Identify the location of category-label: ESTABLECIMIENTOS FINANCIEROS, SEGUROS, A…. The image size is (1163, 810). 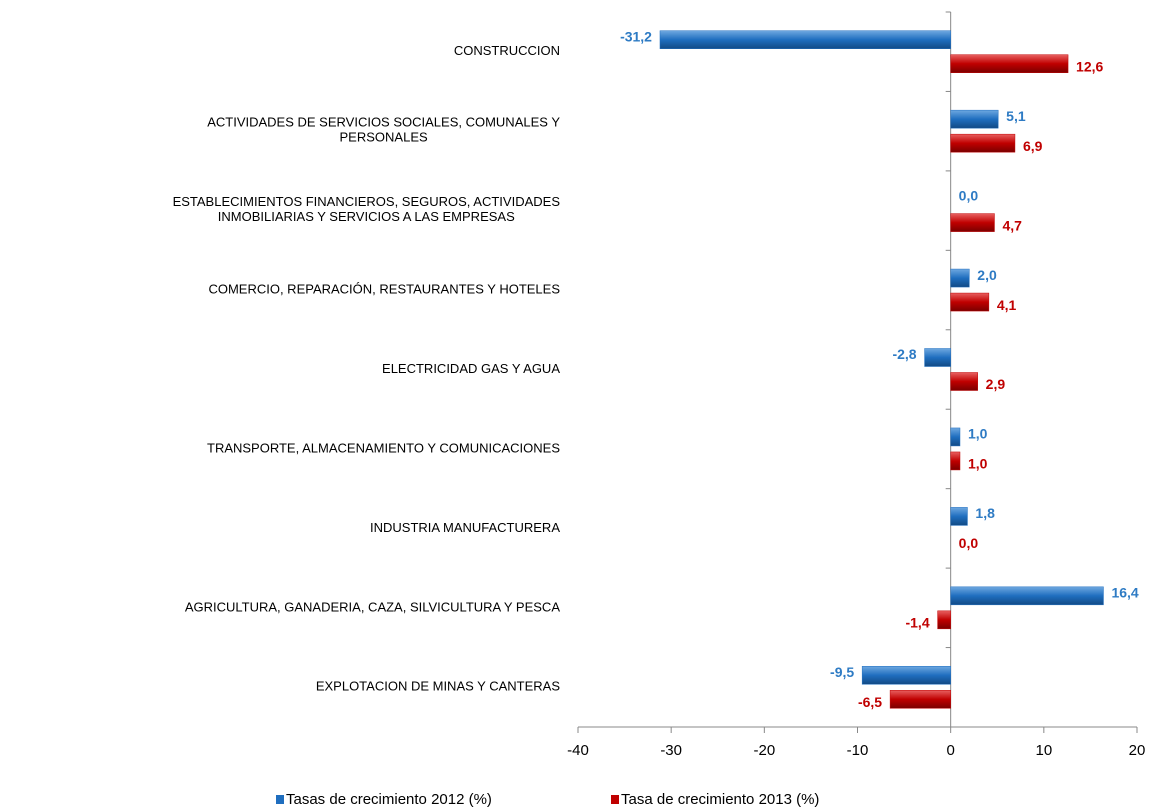
(367, 210).